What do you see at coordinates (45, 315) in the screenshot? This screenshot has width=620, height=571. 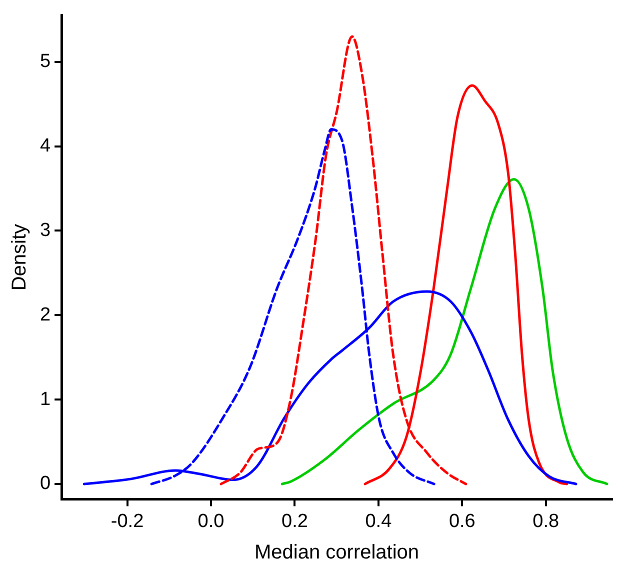 I see `y-tick-label: 2` at bounding box center [45, 315].